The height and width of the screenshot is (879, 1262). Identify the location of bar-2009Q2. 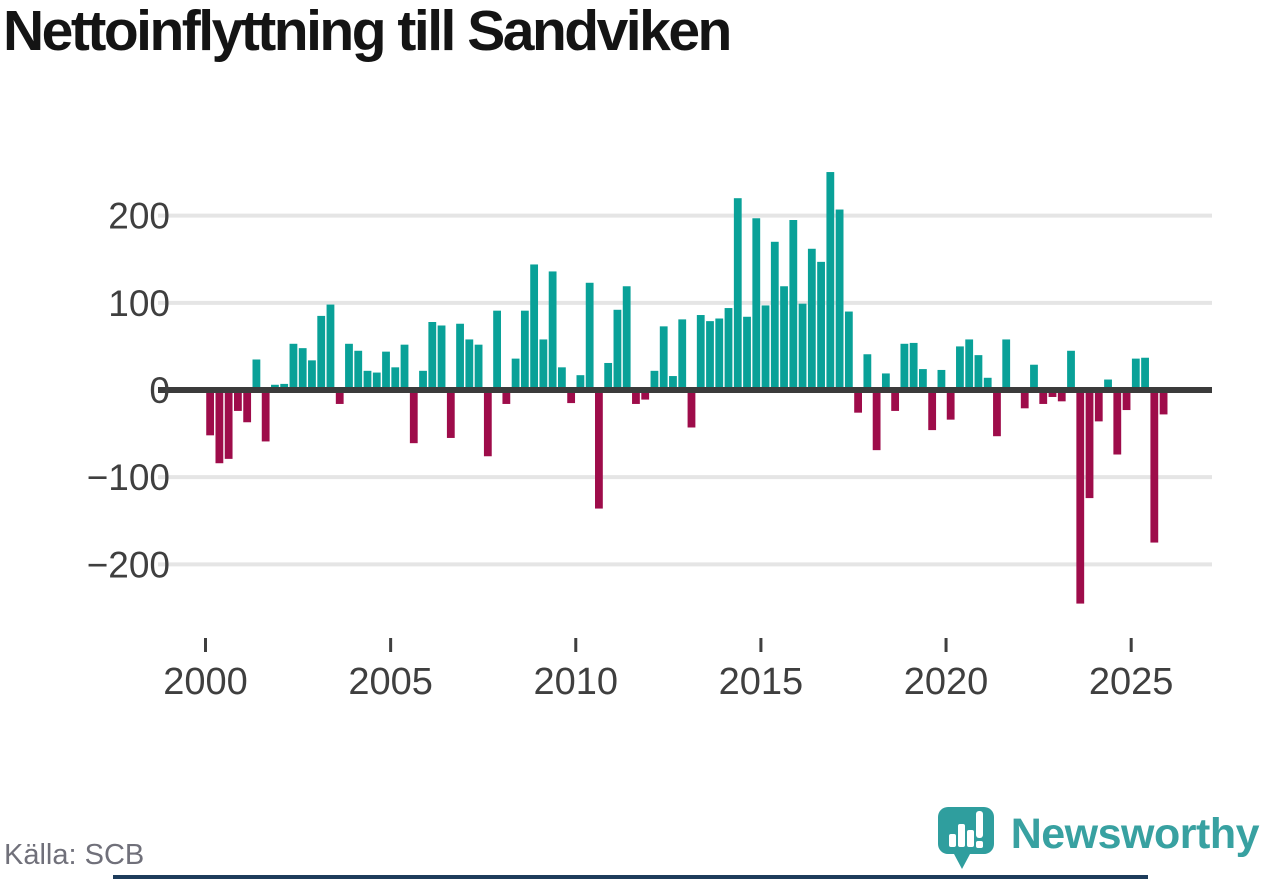
(552, 330).